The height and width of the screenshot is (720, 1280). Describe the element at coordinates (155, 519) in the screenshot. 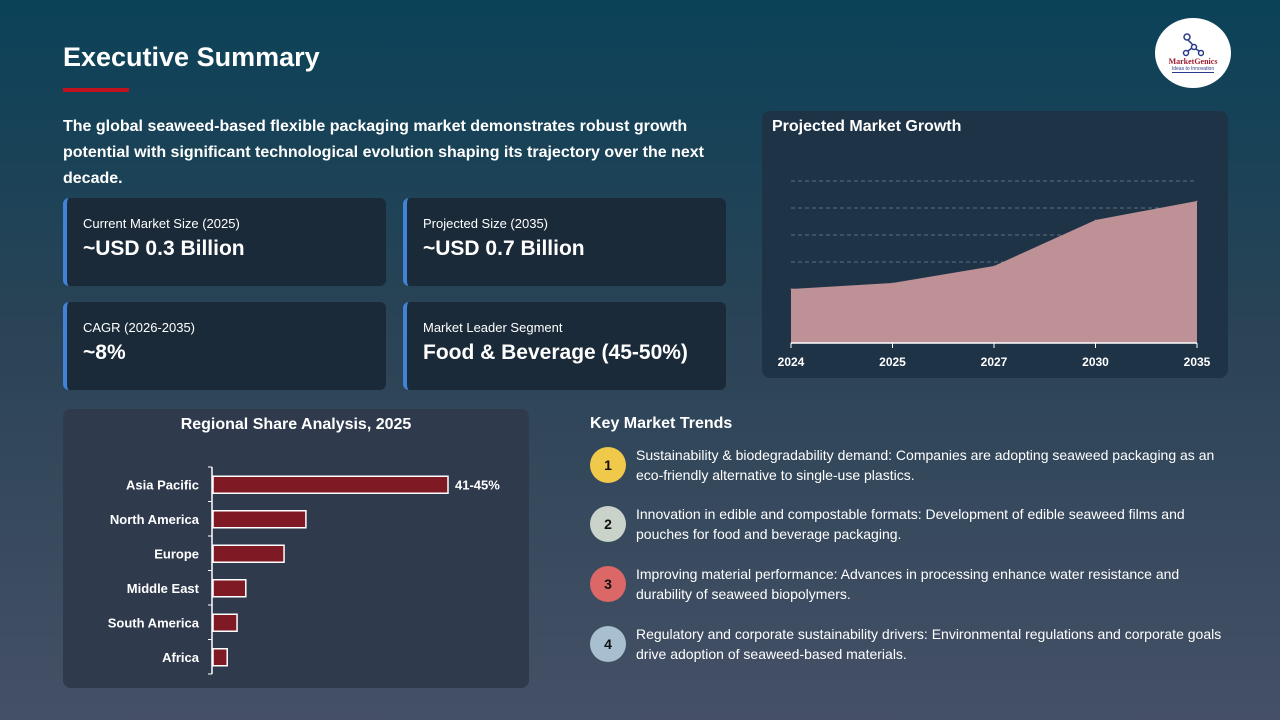

I see `category-label: North America` at that location.